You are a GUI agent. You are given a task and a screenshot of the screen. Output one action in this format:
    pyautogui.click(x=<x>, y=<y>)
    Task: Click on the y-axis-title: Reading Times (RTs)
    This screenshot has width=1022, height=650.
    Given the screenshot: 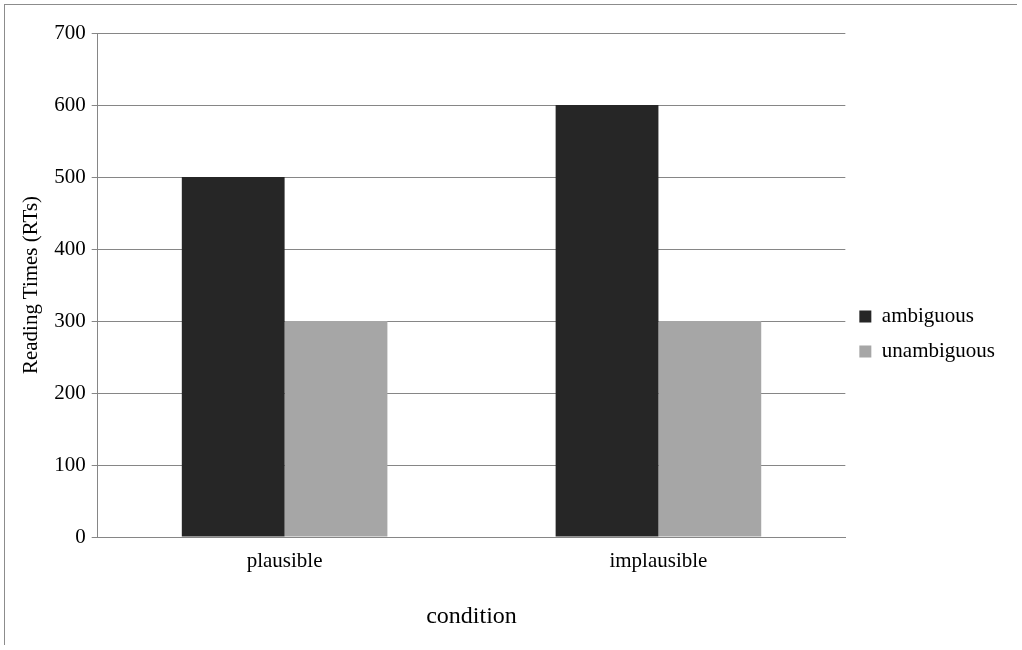 What is the action you would take?
    pyautogui.click(x=30, y=285)
    